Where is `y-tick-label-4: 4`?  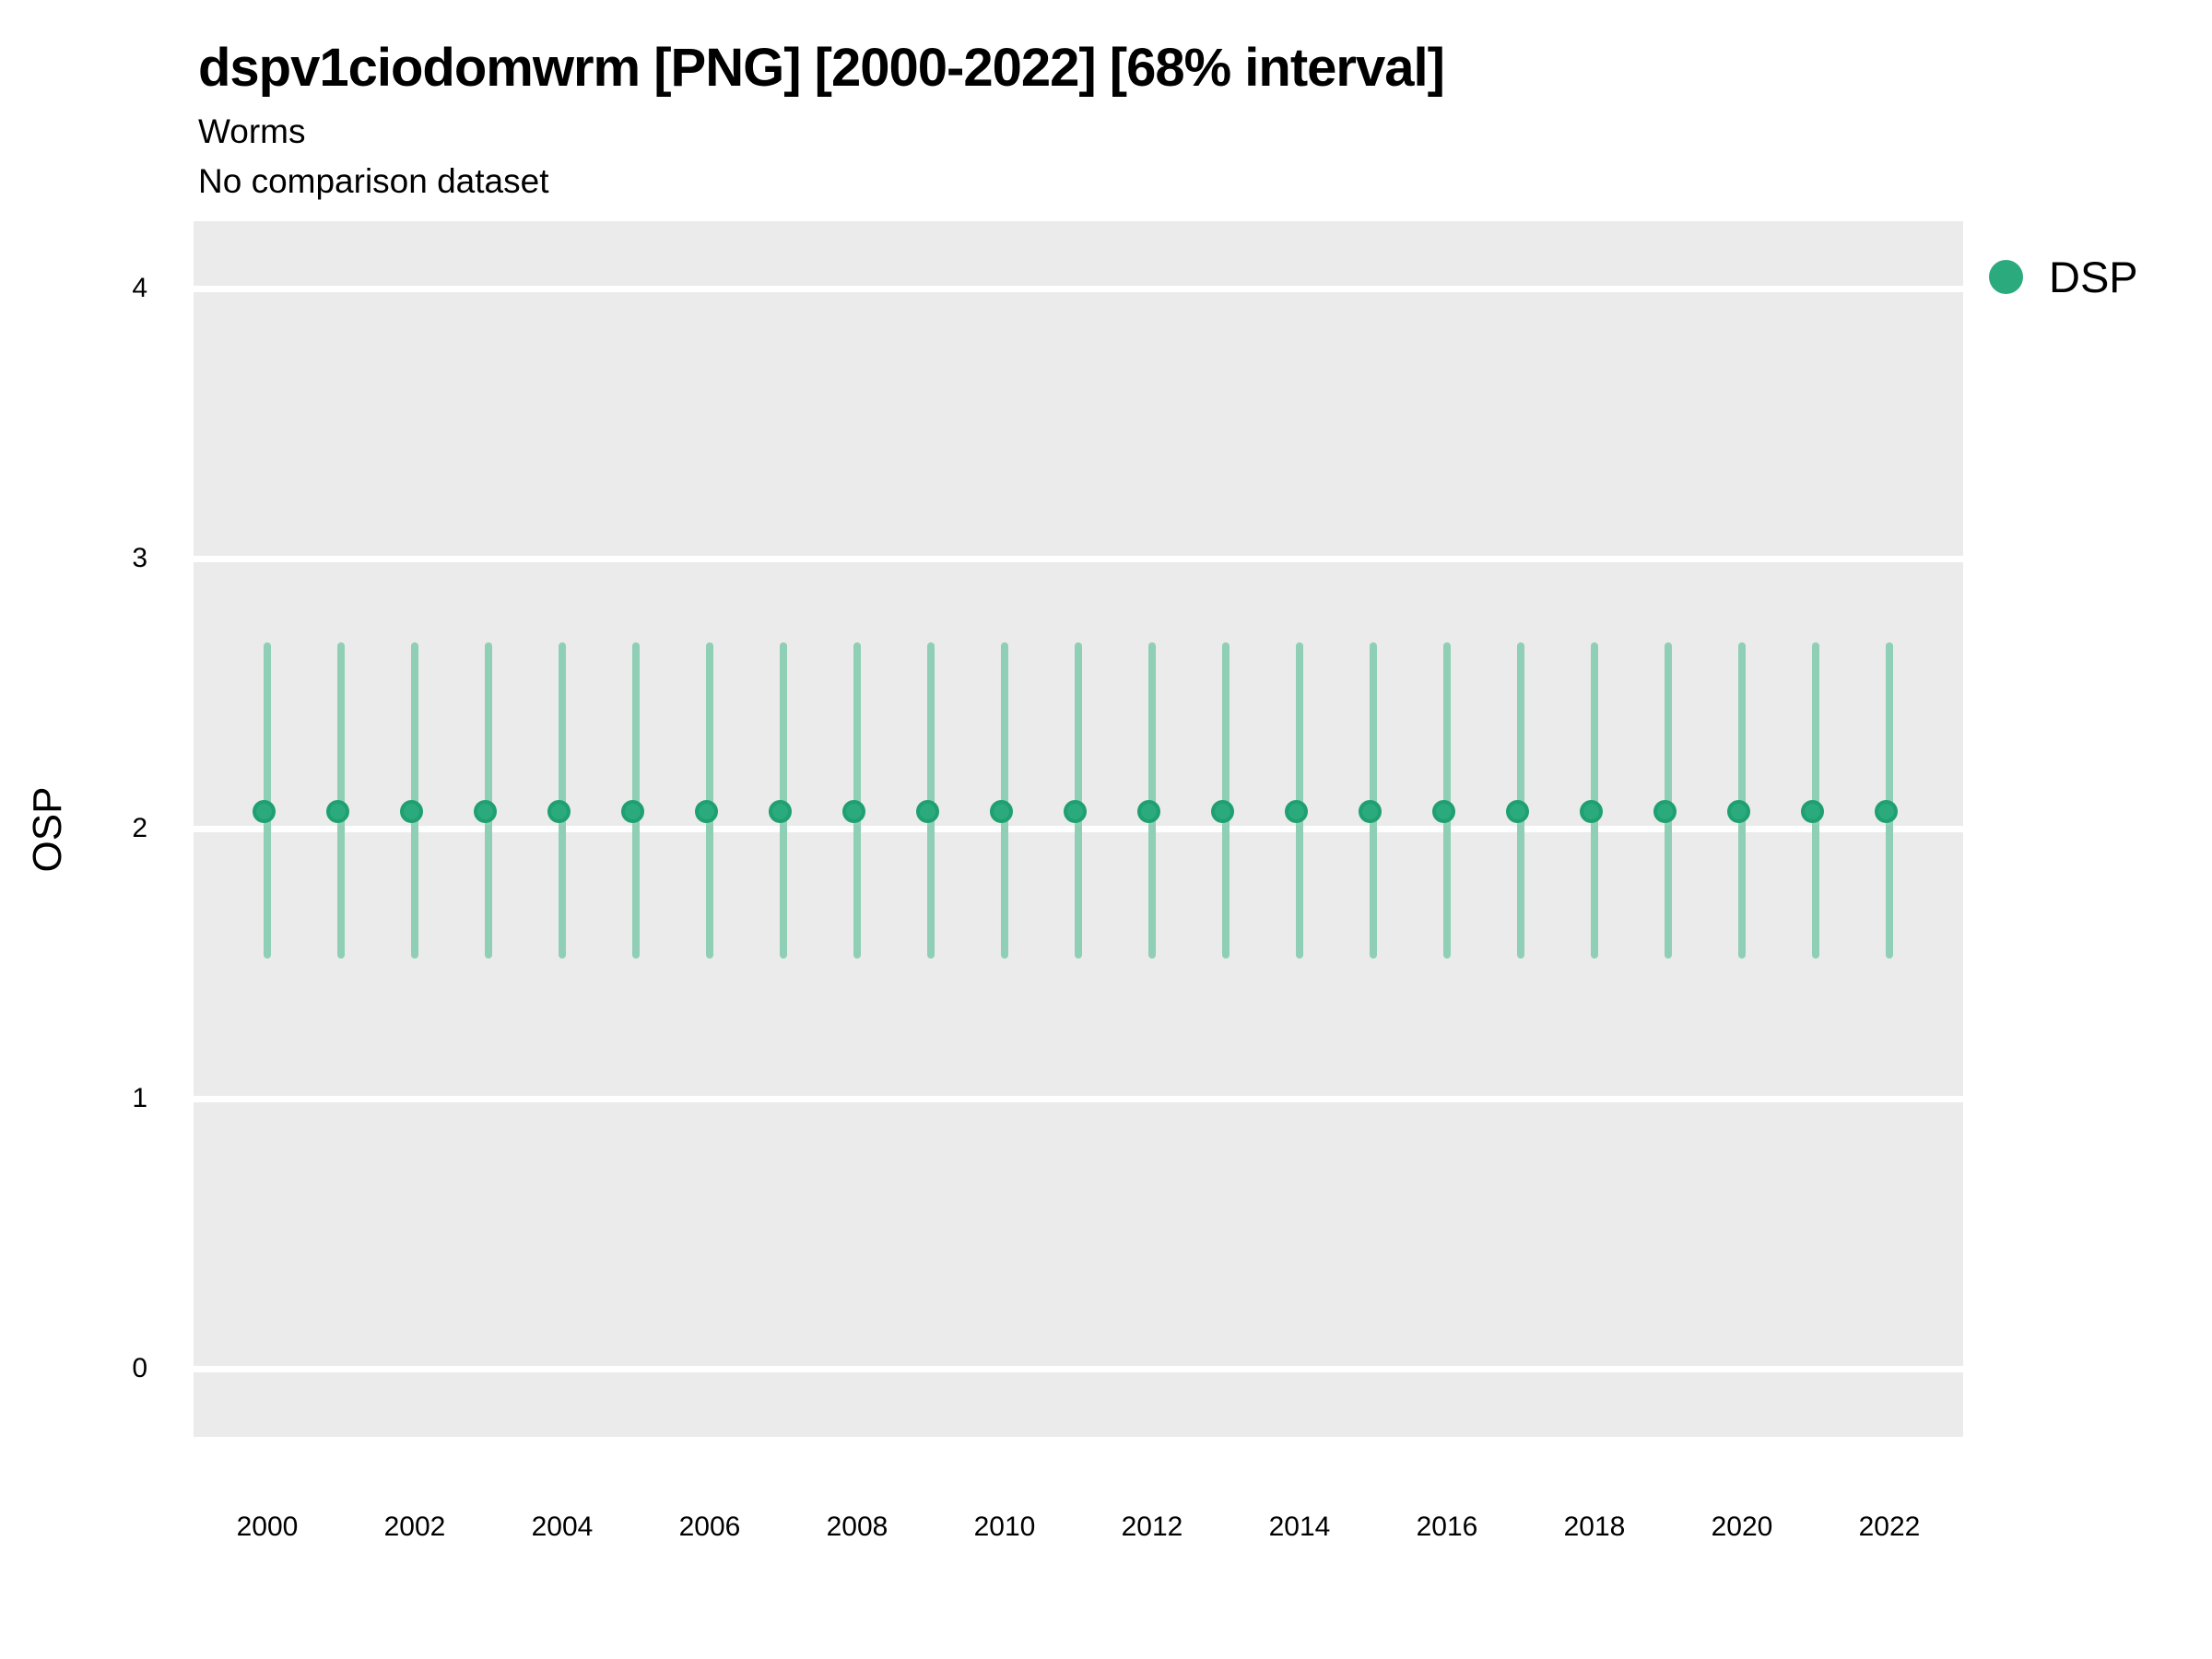
y-tick-label-4: 4 is located at coordinates (139, 288).